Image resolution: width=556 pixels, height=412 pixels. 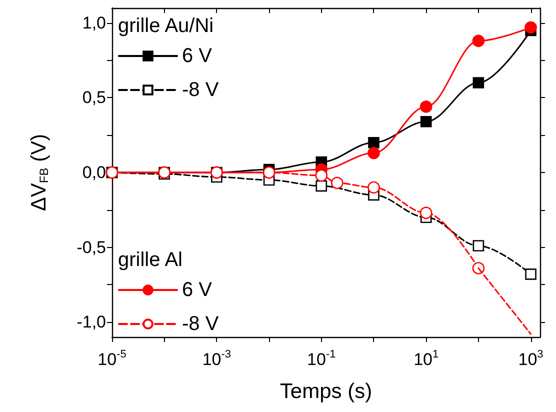 What do you see at coordinates (91, 322) in the screenshot?
I see `y-tick-label: -1,0` at bounding box center [91, 322].